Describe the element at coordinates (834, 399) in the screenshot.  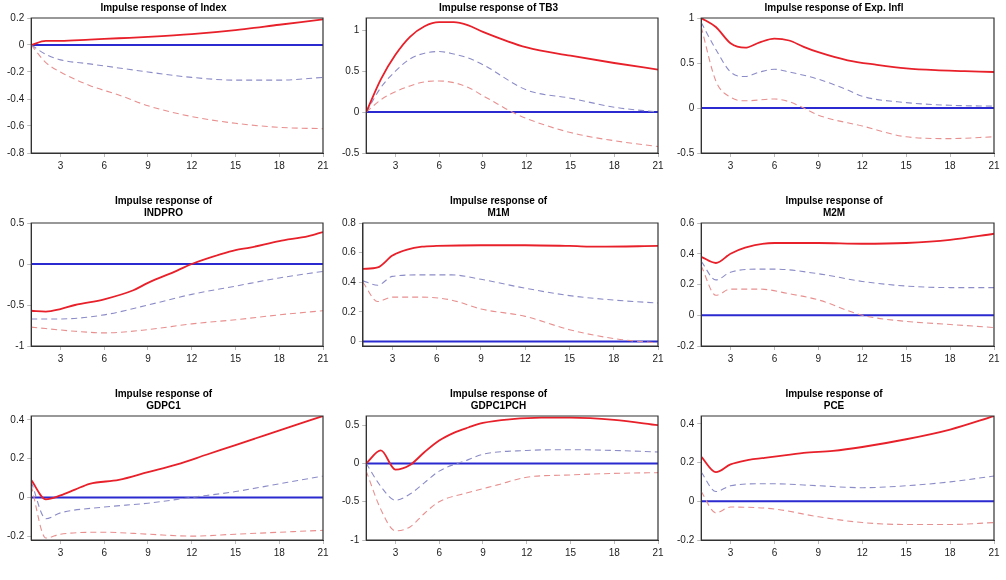
I see `chart-title: Impulse response of PCE` at that location.